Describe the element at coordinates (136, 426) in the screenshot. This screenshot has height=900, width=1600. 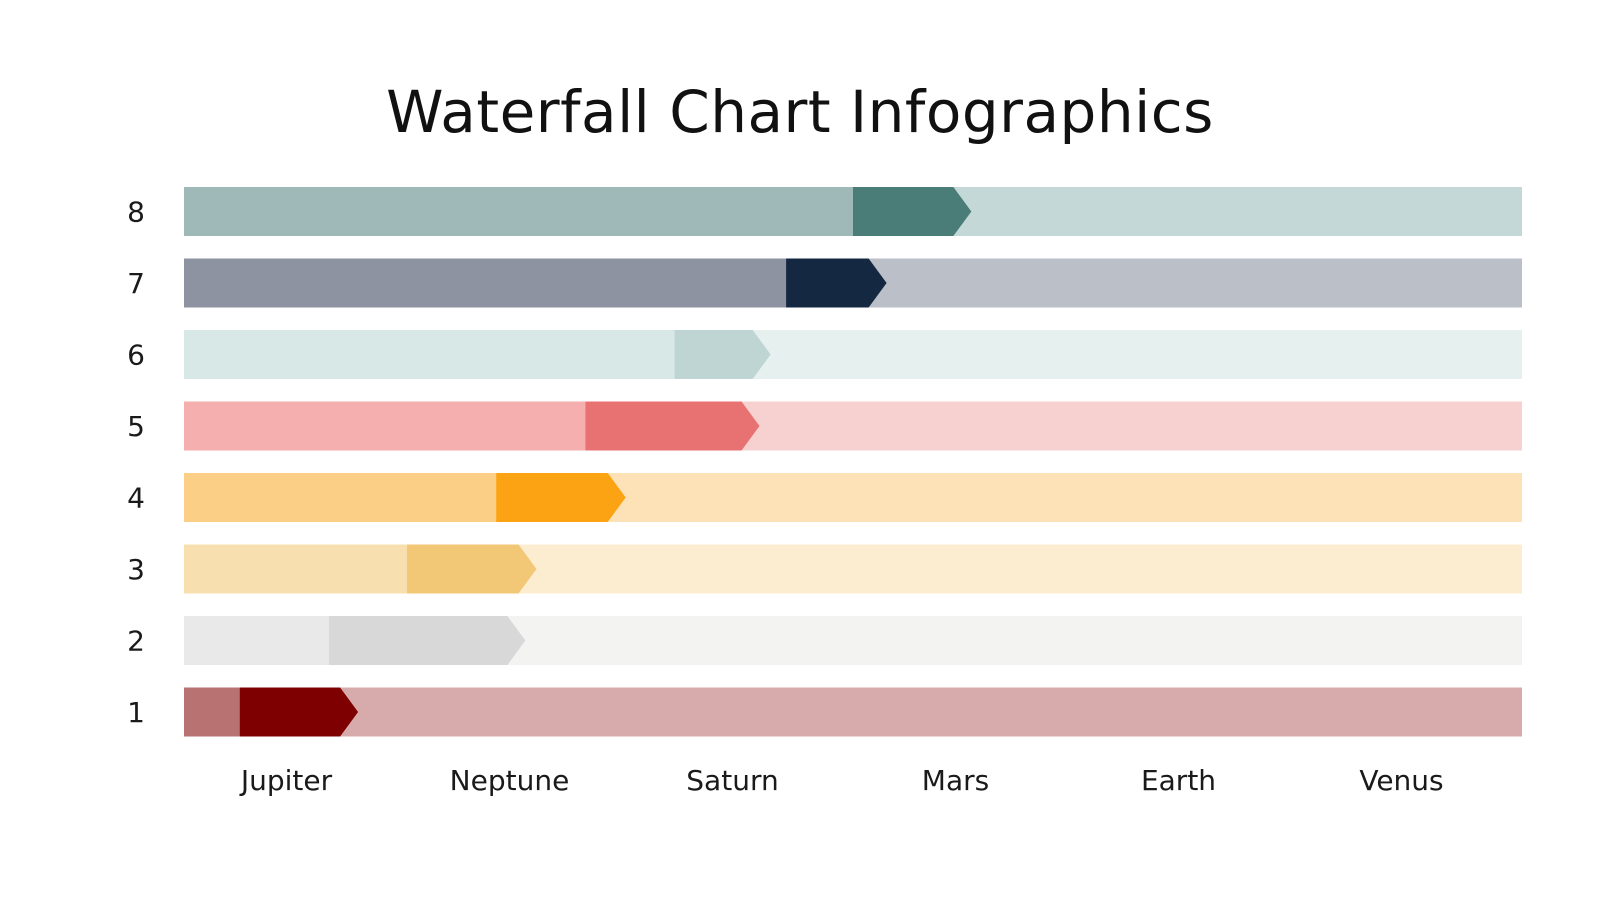
I see `row-label: 5` at that location.